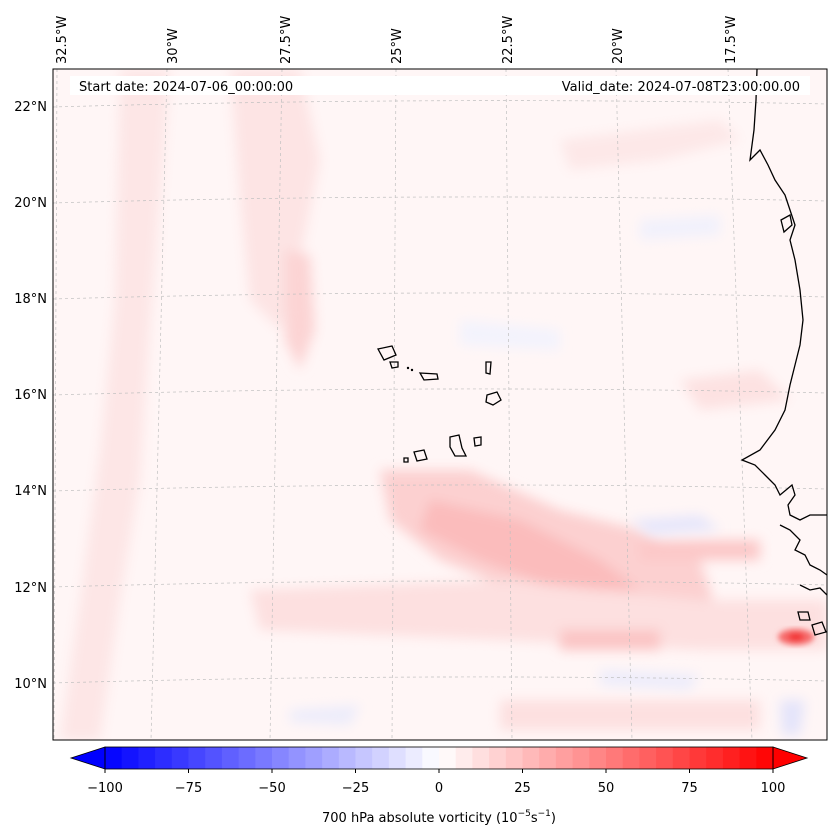 The image size is (837, 839). Describe the element at coordinates (30, 491) in the screenshot. I see `lat-label: 14°N` at that location.